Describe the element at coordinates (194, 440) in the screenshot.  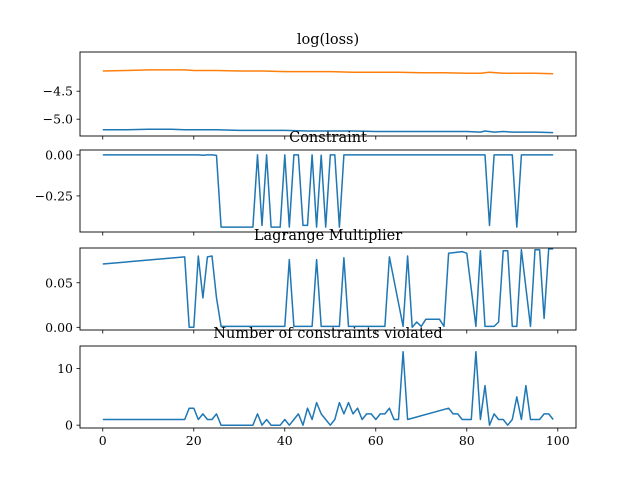
I see `x-tick-label: 20` at that location.